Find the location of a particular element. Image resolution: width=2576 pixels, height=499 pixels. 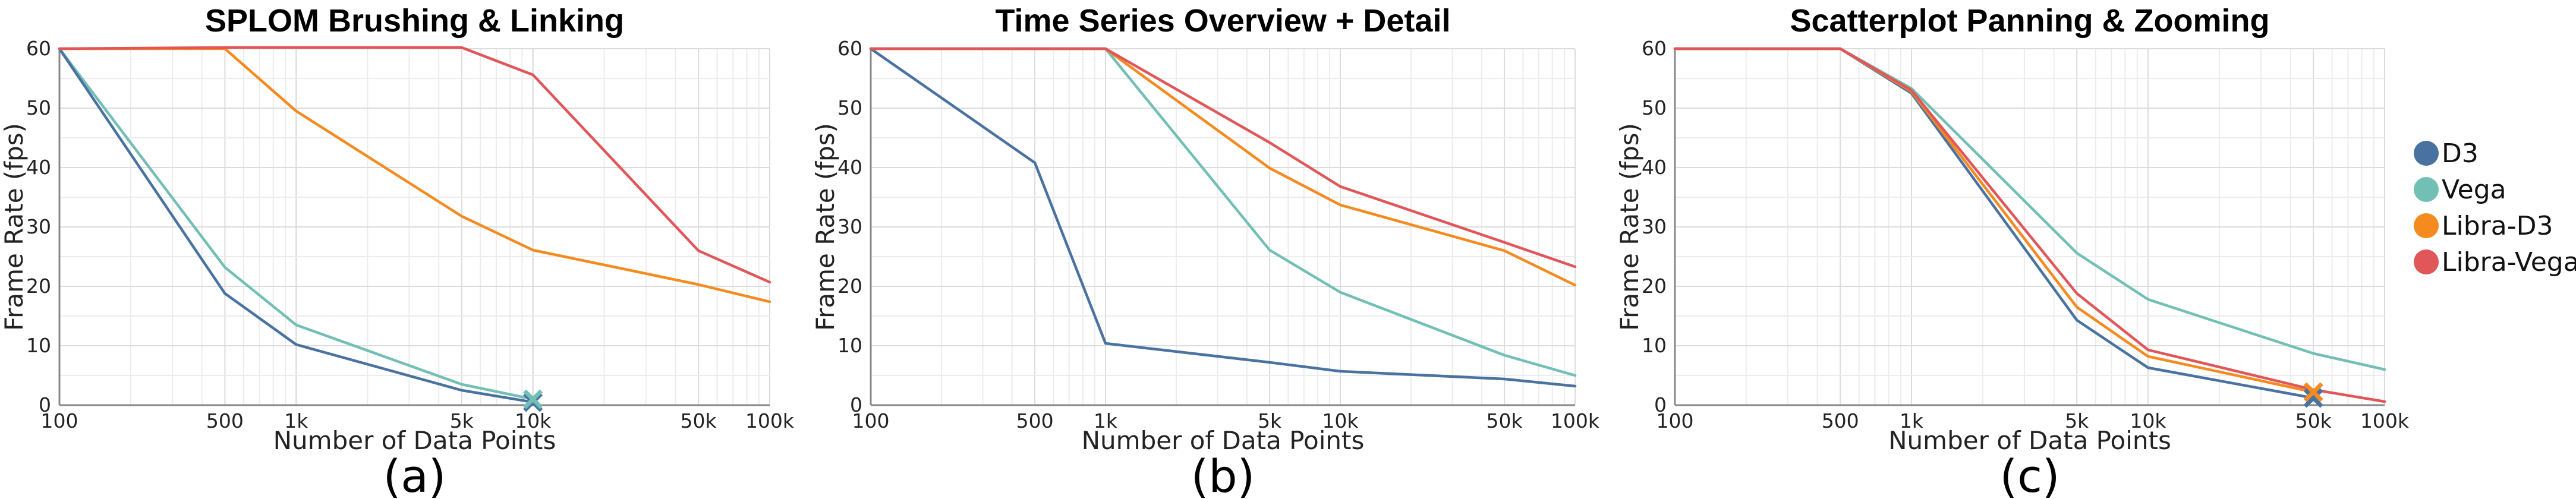

legend-label: Libra-Vega is located at coordinates (2509, 262).